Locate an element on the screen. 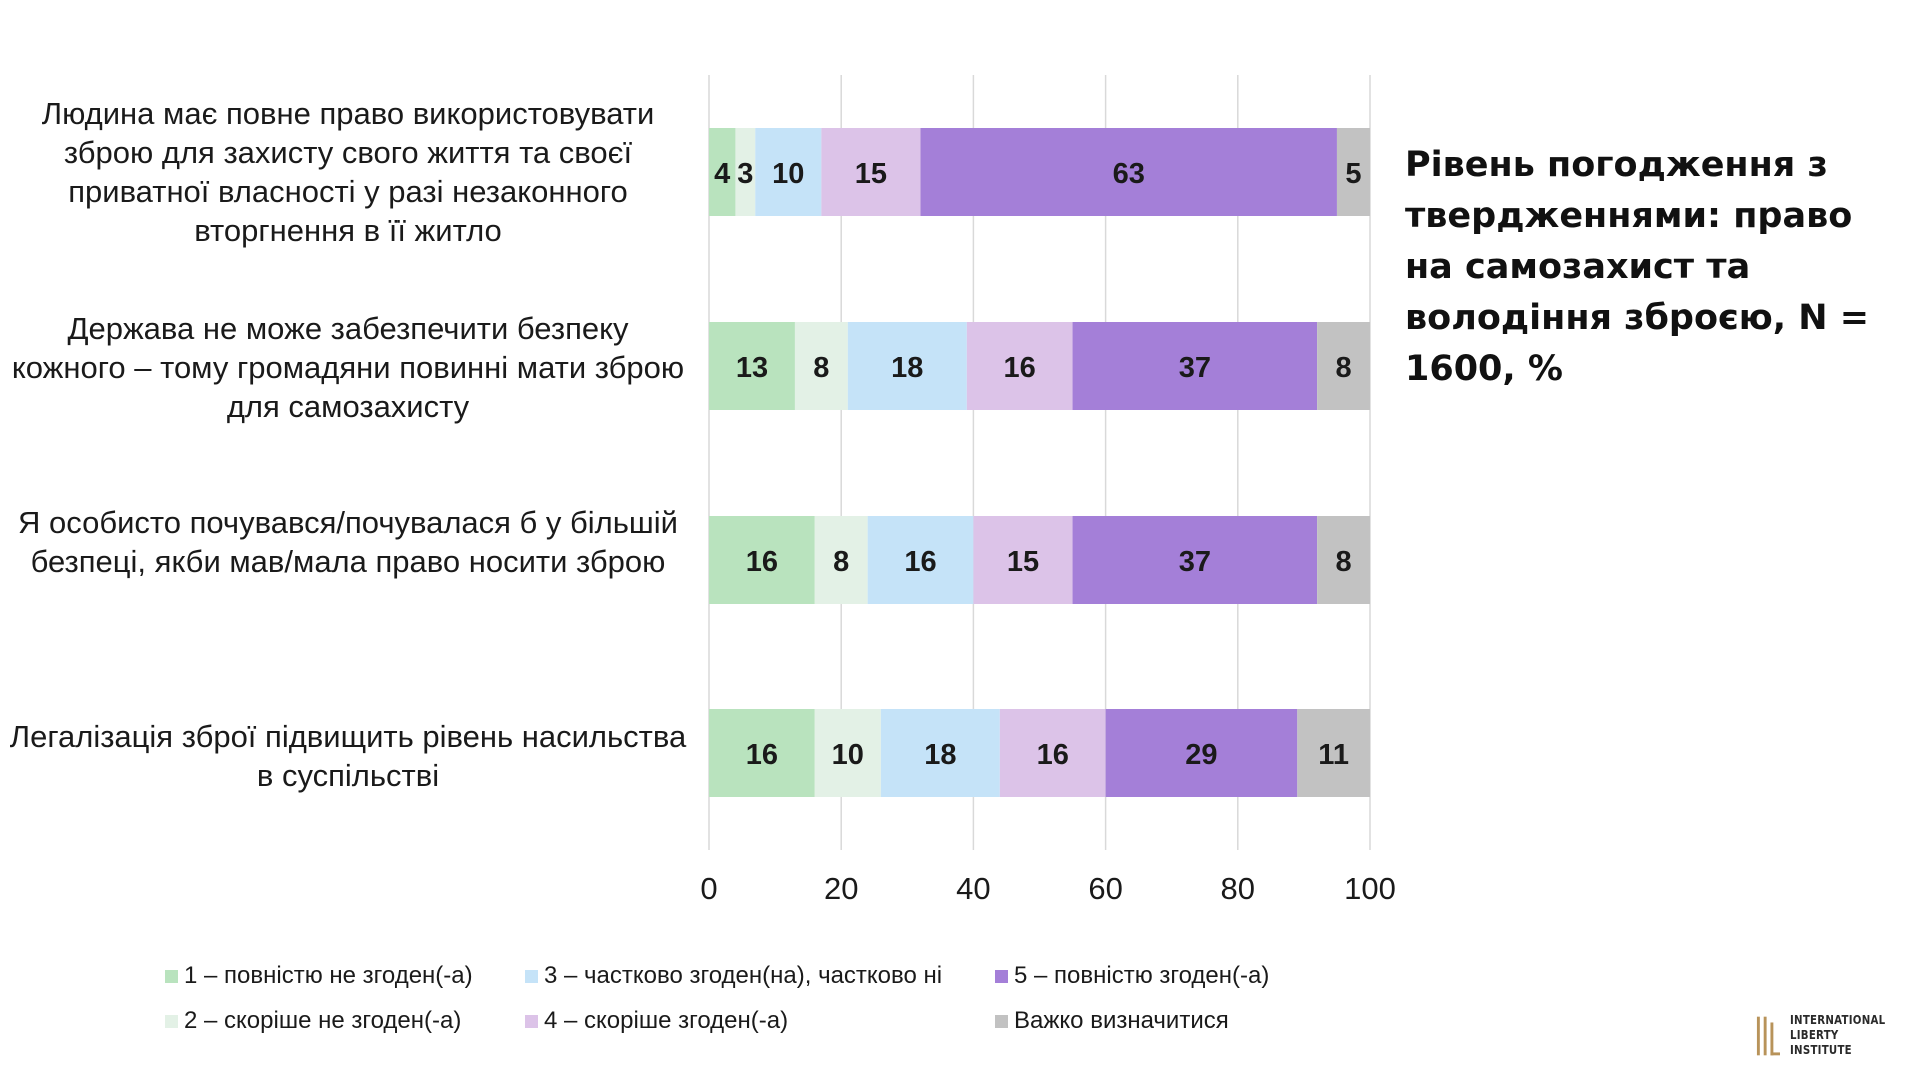 This screenshot has height=1080, width=1920. data-label-cat1-s1: 4 is located at coordinates (722, 174).